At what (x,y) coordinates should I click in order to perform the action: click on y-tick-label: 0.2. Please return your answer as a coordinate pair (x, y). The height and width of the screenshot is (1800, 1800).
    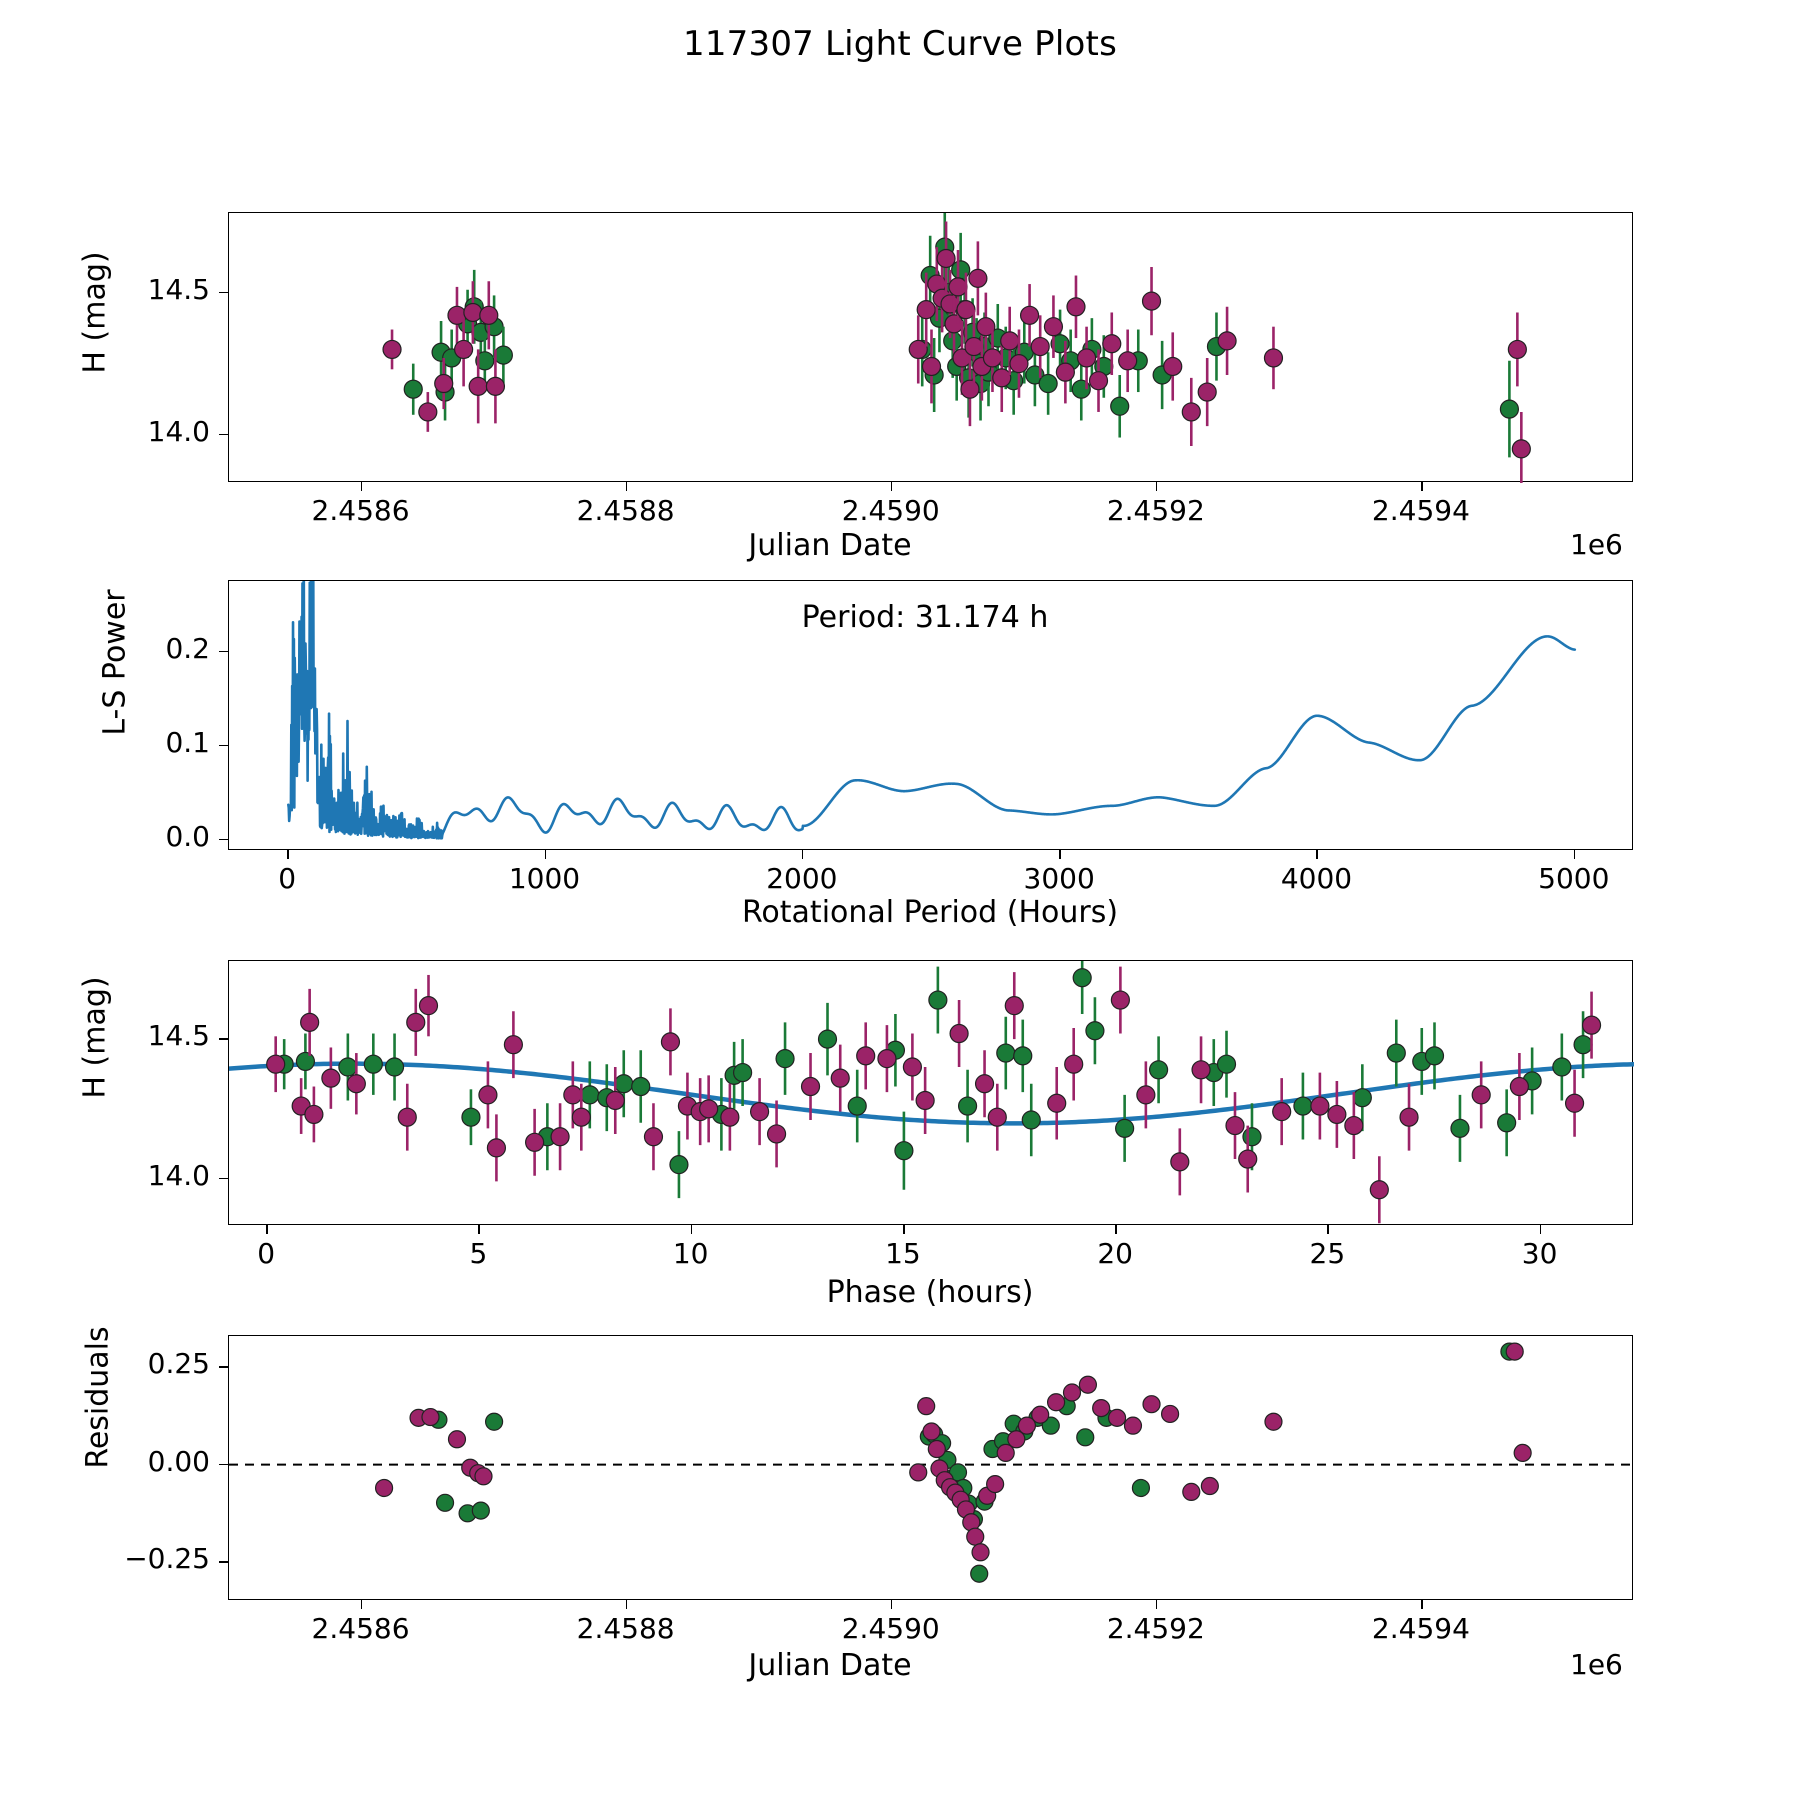
    Looking at the image, I should click on (187, 648).